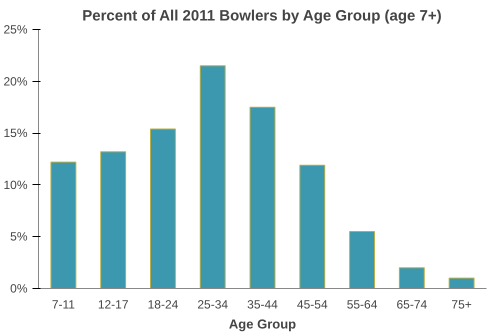 This screenshot has width=501, height=334. I want to click on x-tick-label: 7-11, so click(64, 305).